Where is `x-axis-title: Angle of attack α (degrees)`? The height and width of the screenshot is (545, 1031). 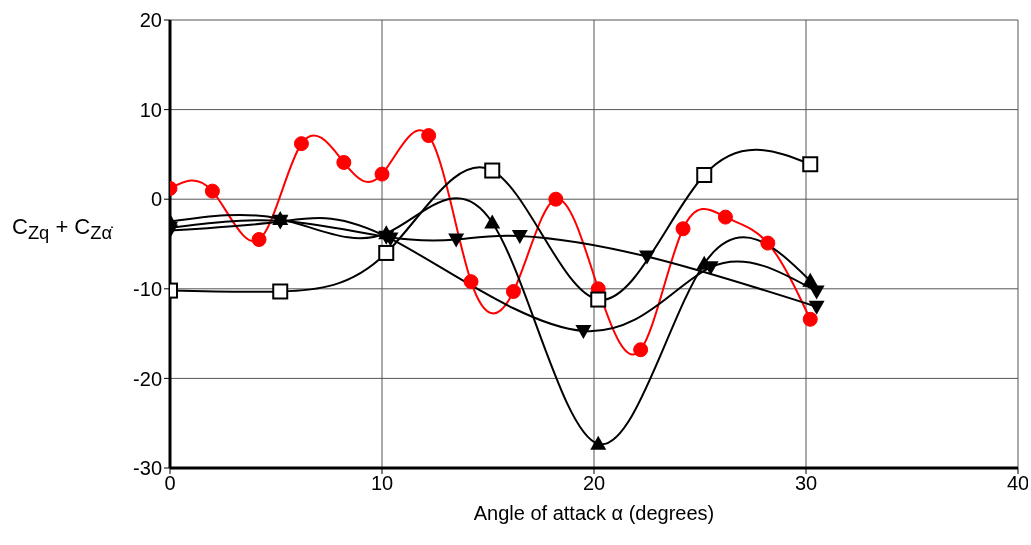
x-axis-title: Angle of attack α (degrees) is located at coordinates (594, 513).